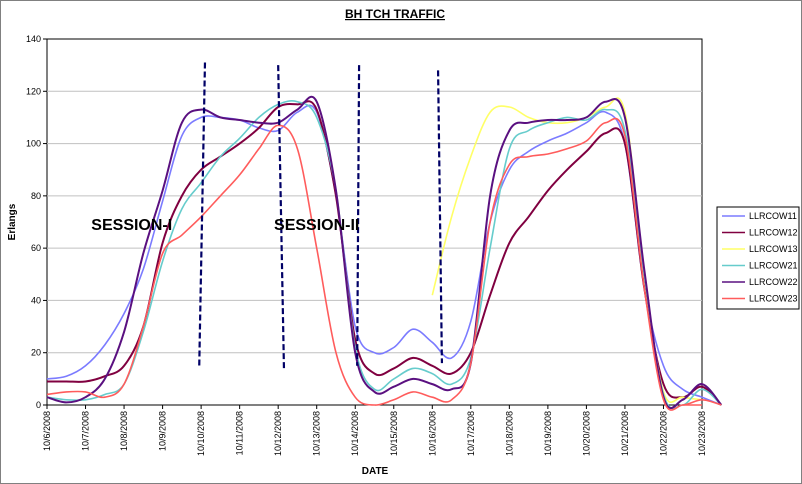 The width and height of the screenshot is (802, 484). What do you see at coordinates (625, 433) in the screenshot?
I see `x-tick-label: 10/21/2008` at bounding box center [625, 433].